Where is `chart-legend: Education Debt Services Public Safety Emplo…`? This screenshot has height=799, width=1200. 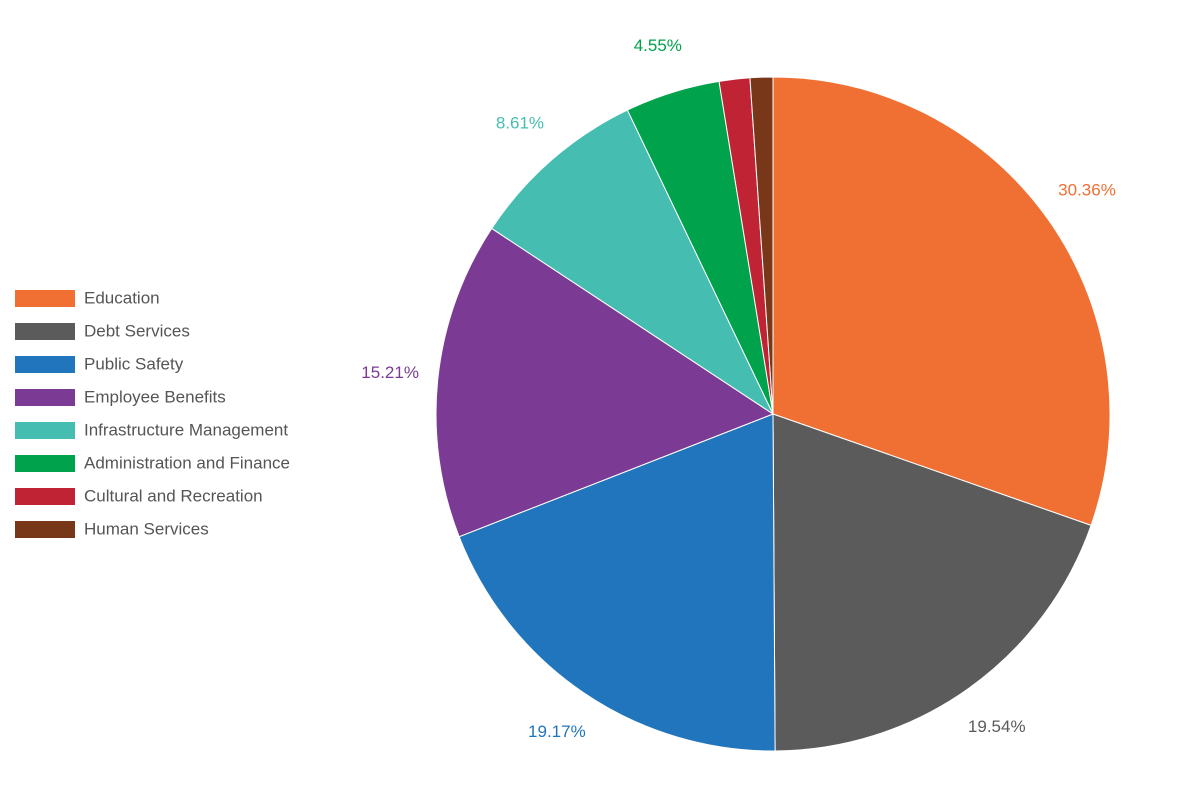 chart-legend: Education Debt Services Public Safety Emplo… is located at coordinates (152, 413).